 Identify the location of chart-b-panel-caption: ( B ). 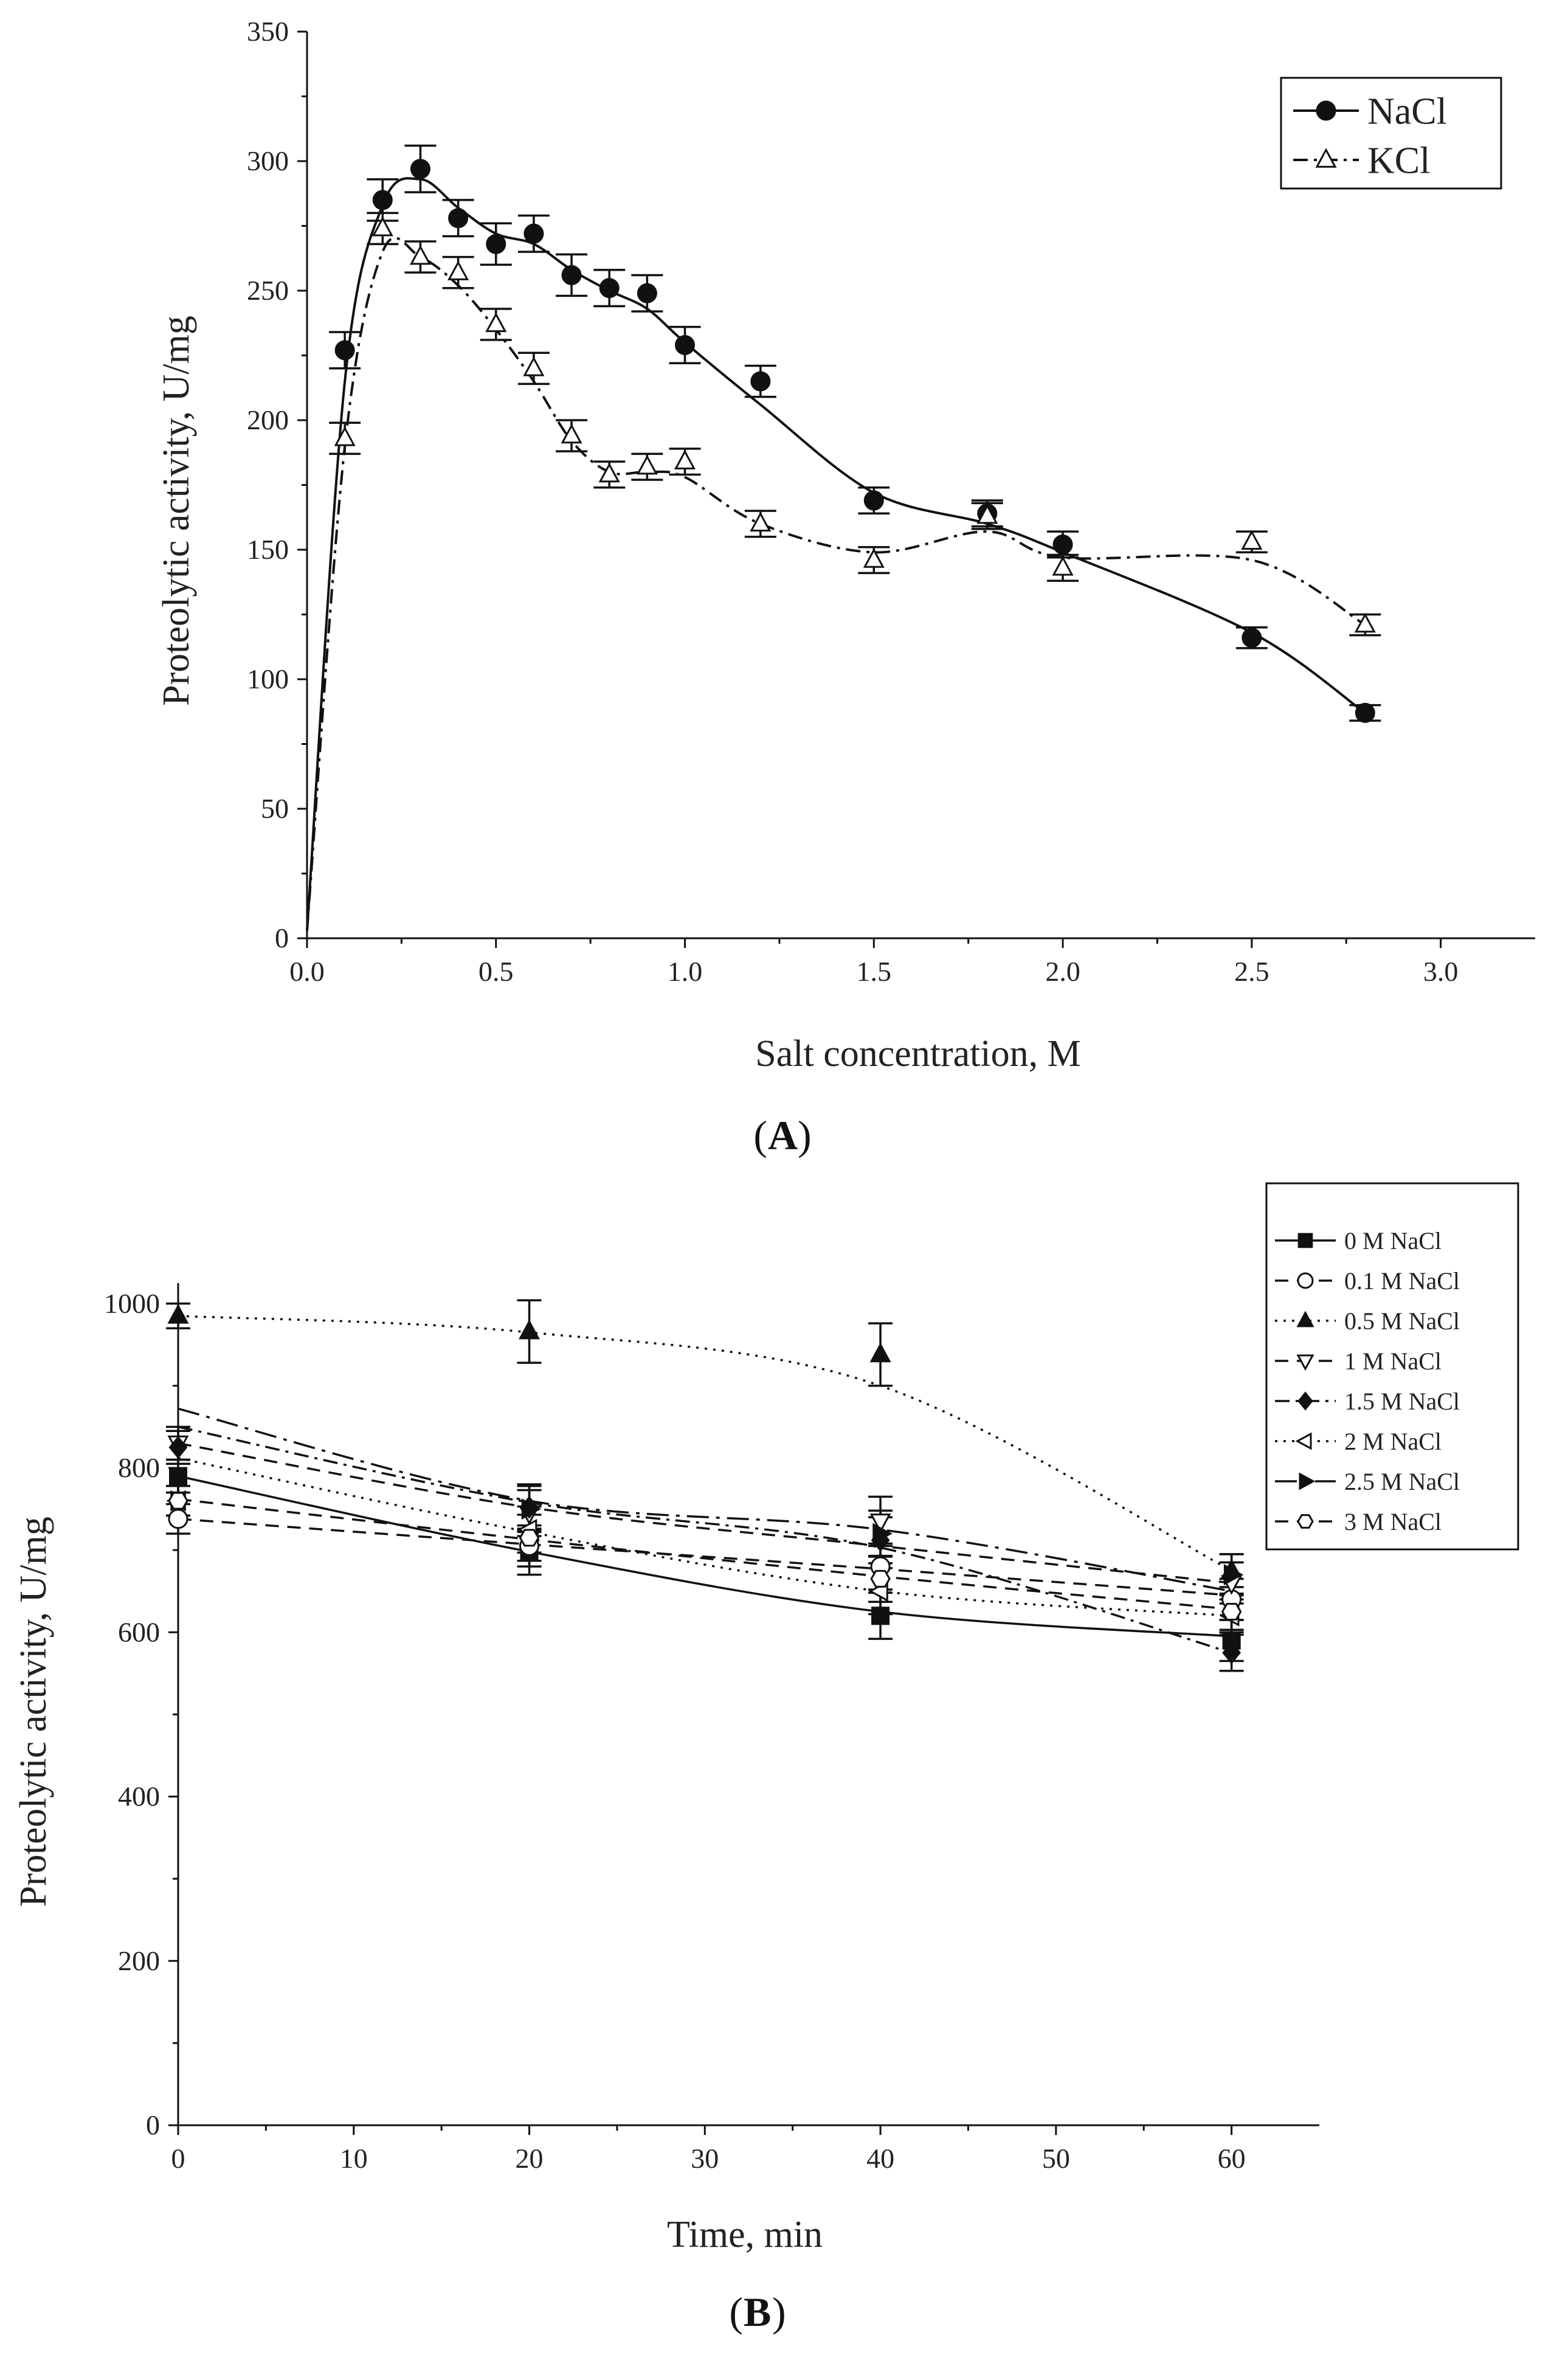
(757, 2312).